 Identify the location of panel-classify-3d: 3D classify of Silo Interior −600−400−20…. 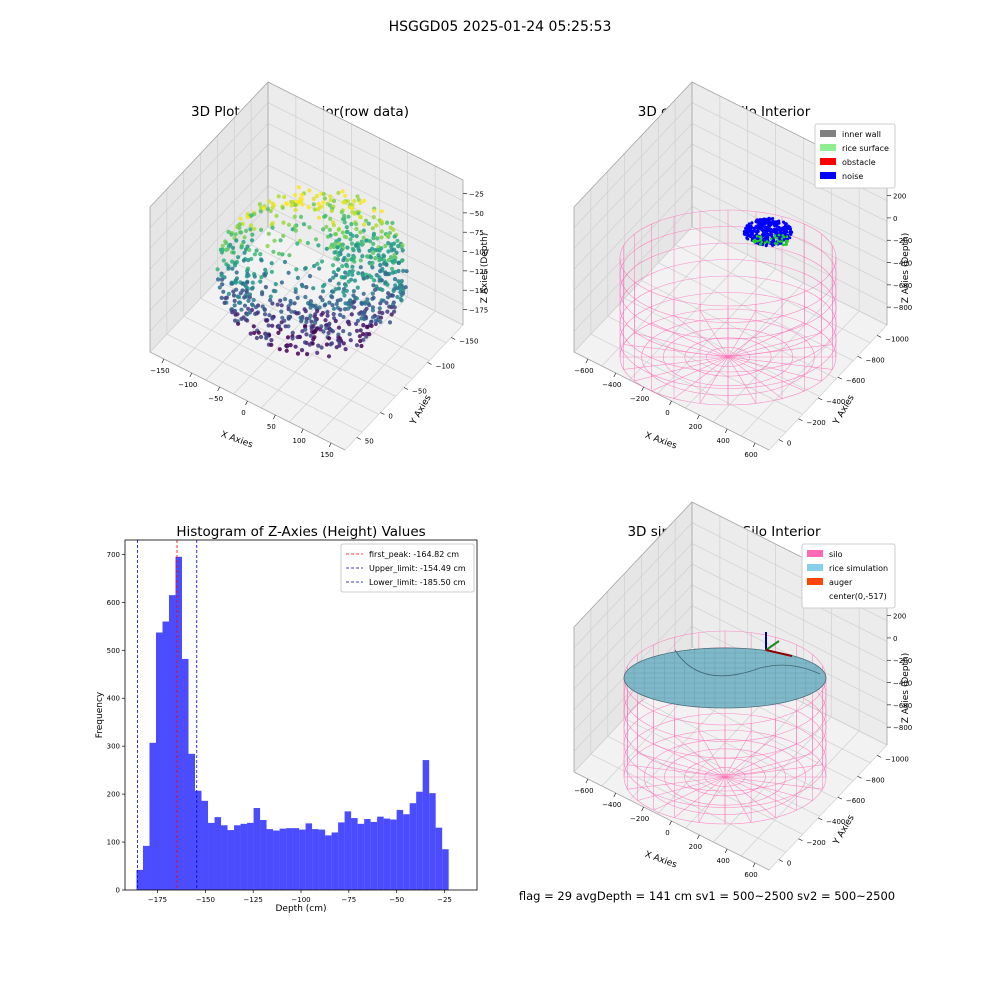
(742, 270).